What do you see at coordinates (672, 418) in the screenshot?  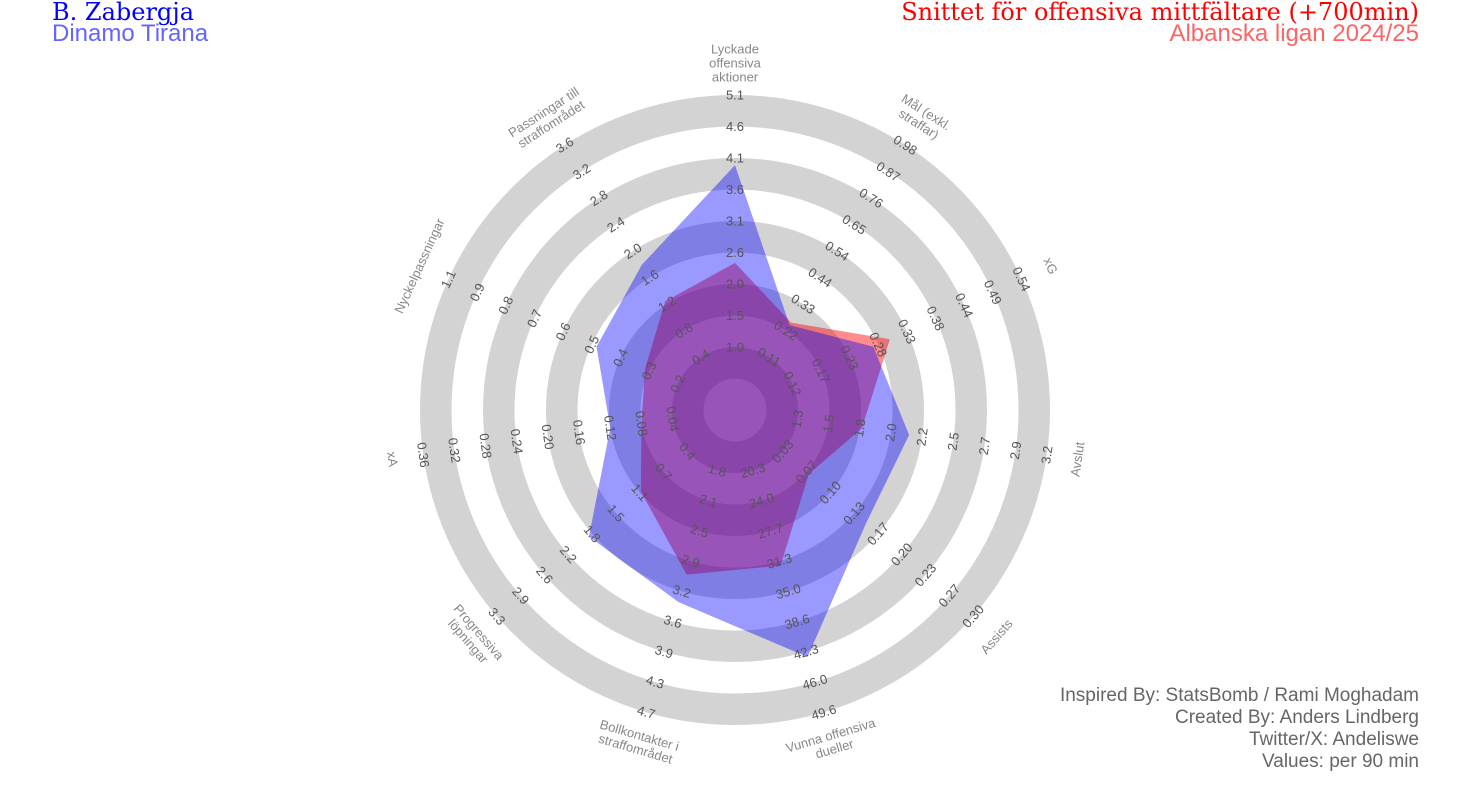 I see `tick-label: 0.04` at bounding box center [672, 418].